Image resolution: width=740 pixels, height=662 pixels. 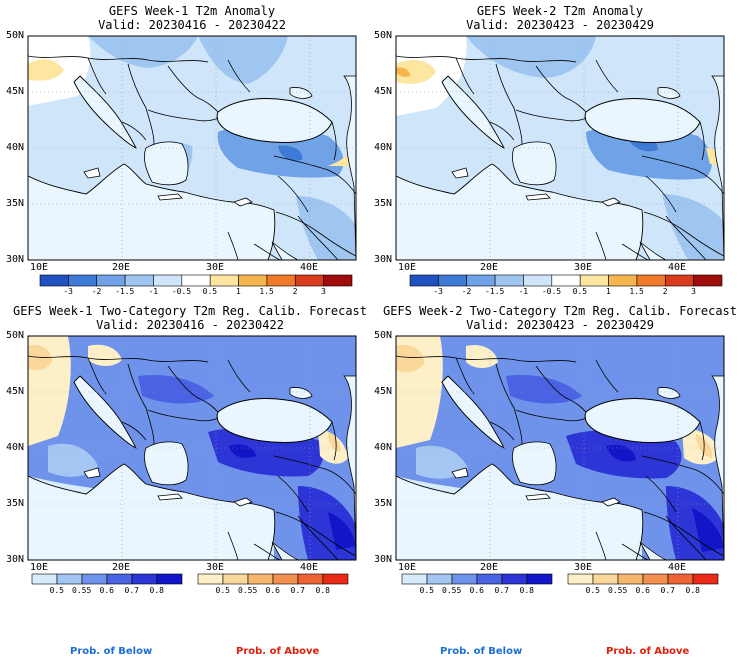 I want to click on anomaly-colorbar-week1, so click(x=196, y=280).